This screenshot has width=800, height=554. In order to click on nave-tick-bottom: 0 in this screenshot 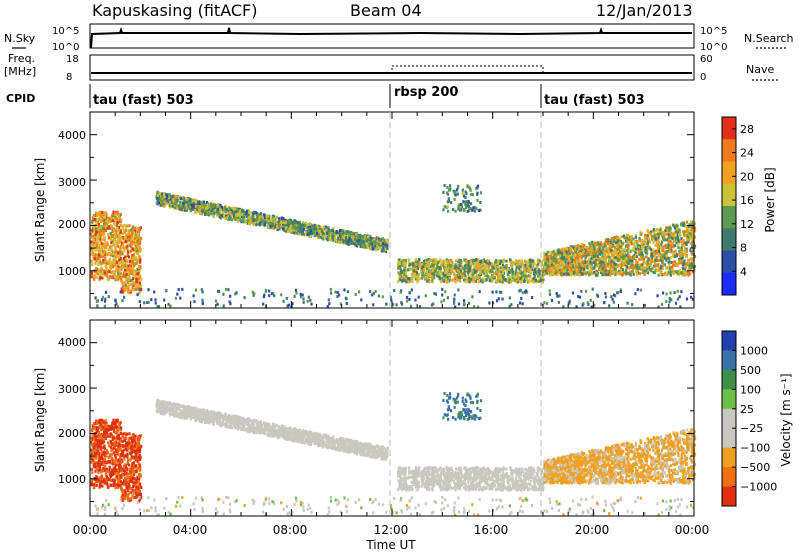, I will do `click(703, 77)`.